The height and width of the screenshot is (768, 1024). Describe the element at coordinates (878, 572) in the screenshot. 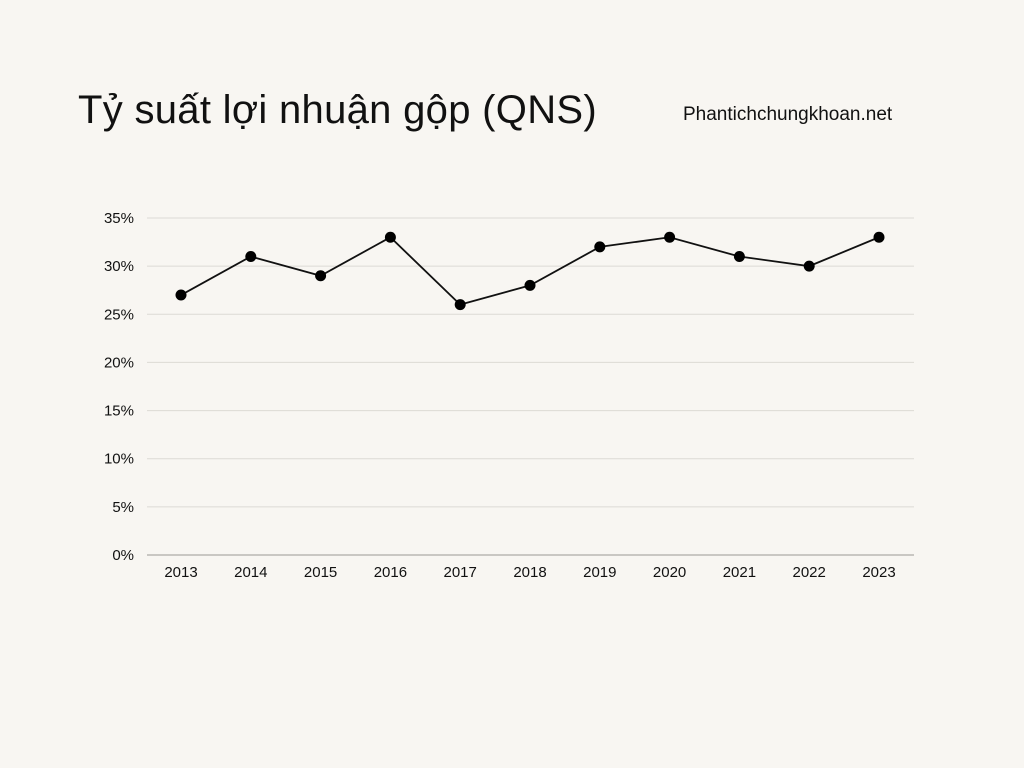

I see `x-tick-label: 2023` at that location.